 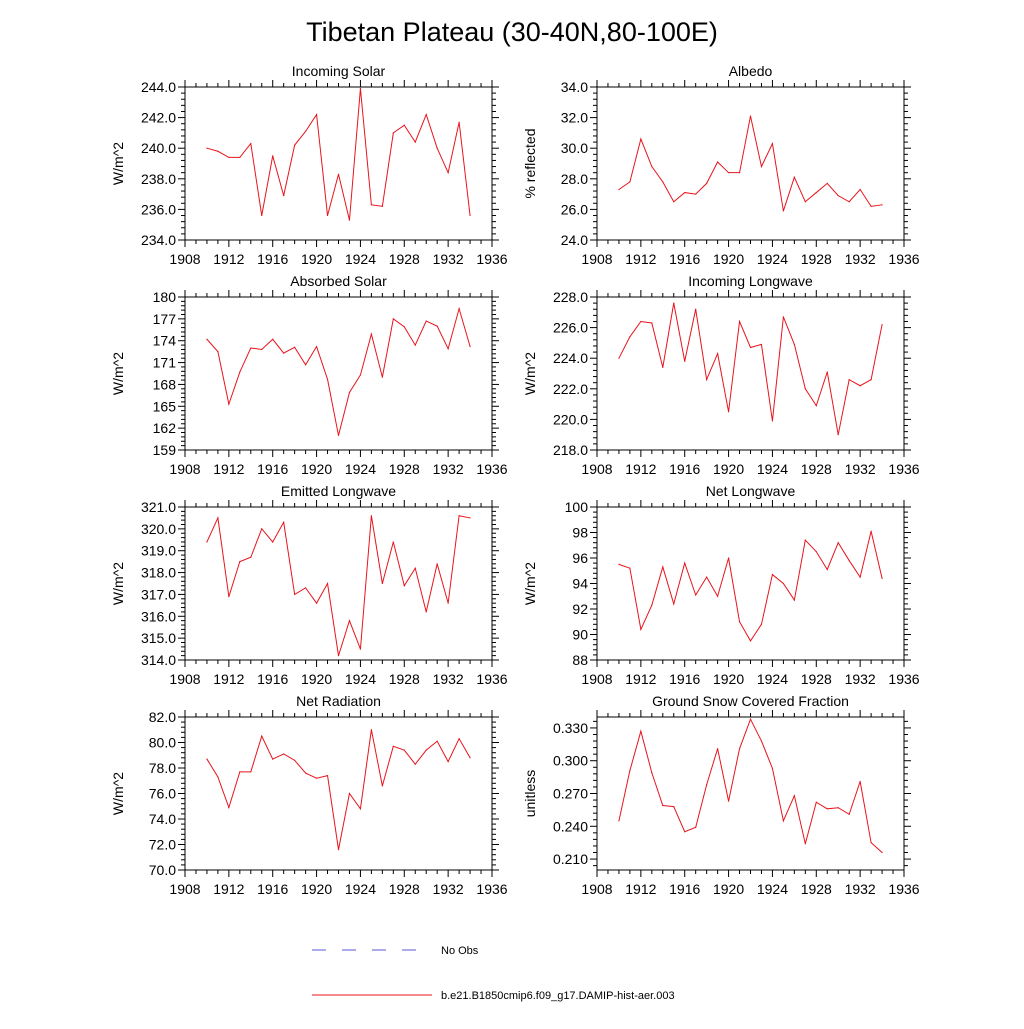 What do you see at coordinates (184, 469) in the screenshot?
I see `x-tick-label: 1908` at bounding box center [184, 469].